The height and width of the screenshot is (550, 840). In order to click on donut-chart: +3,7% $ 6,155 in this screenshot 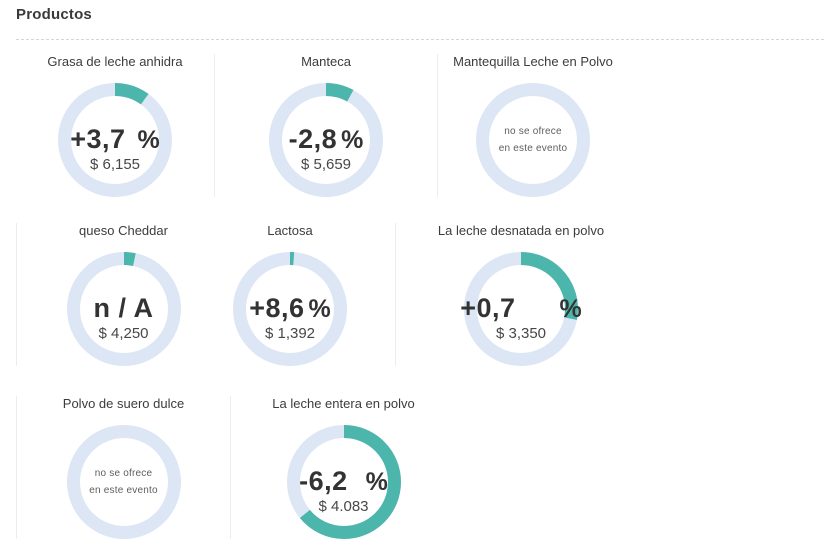, I will do `click(115, 140)`.